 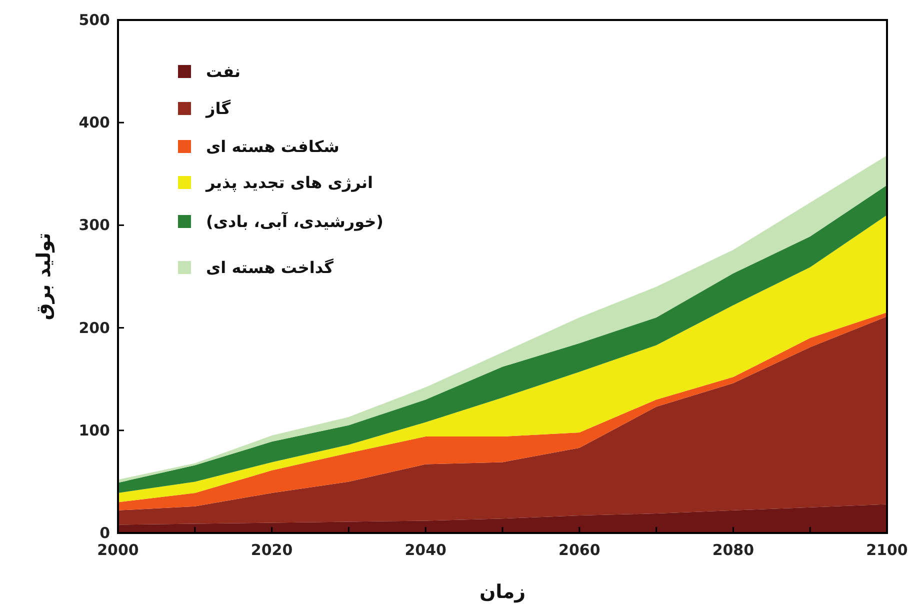 I want to click on legend-label: شکافت هسته ای, so click(x=273, y=146).